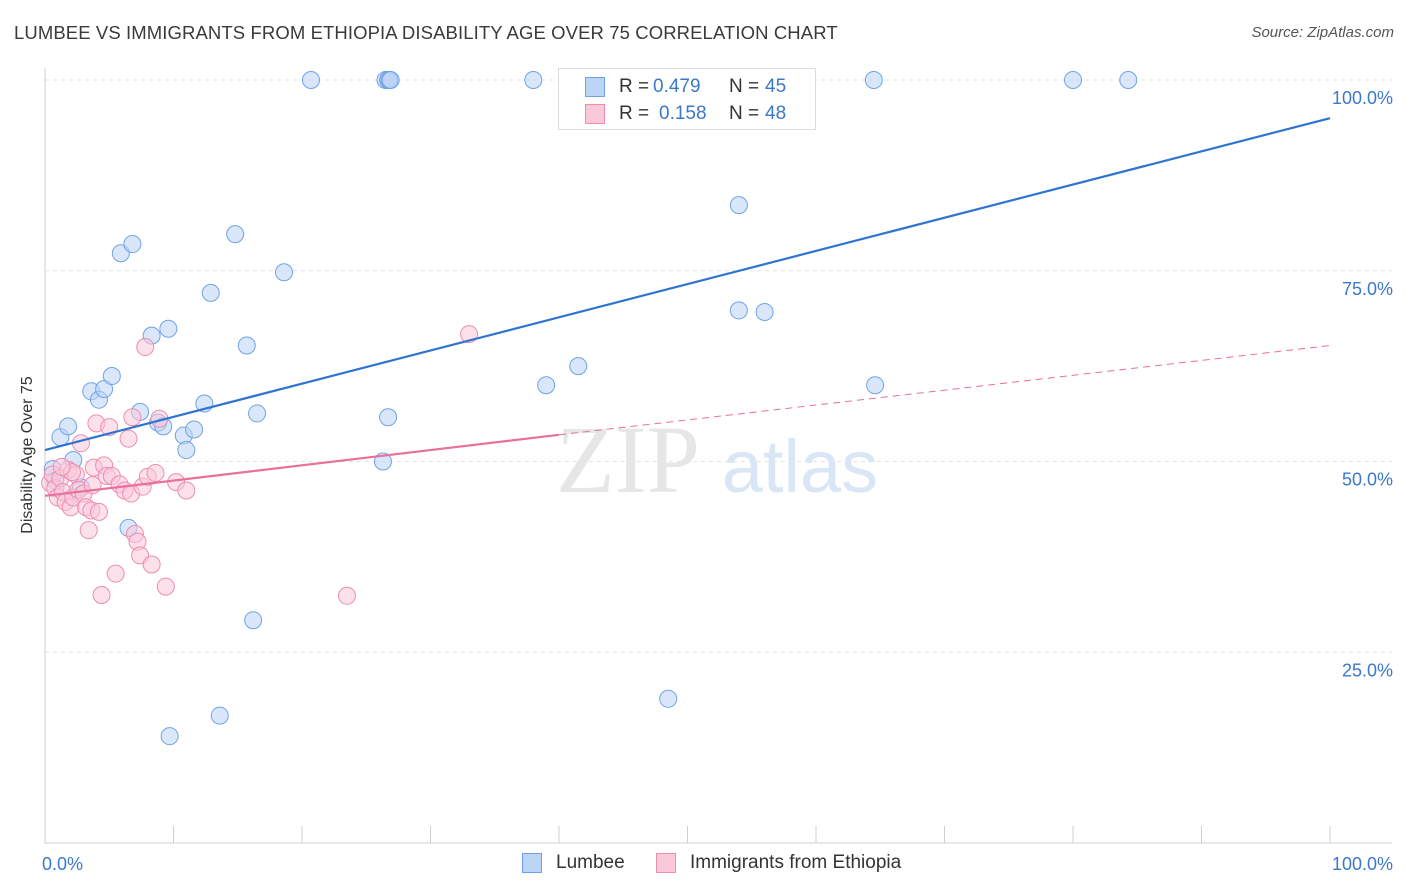 The height and width of the screenshot is (892, 1406). I want to click on n-value: 48, so click(776, 113).